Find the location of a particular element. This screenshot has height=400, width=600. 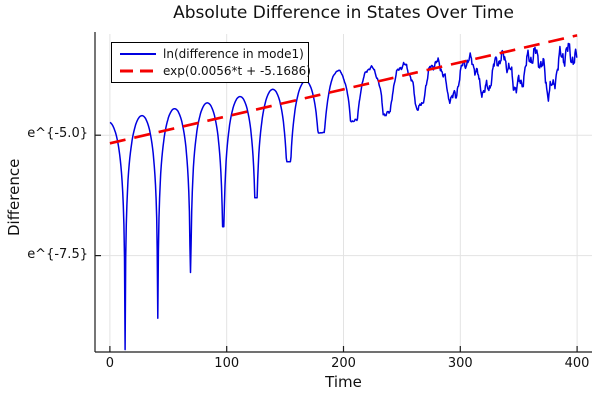

x-axis-label: Time is located at coordinates (343, 382).